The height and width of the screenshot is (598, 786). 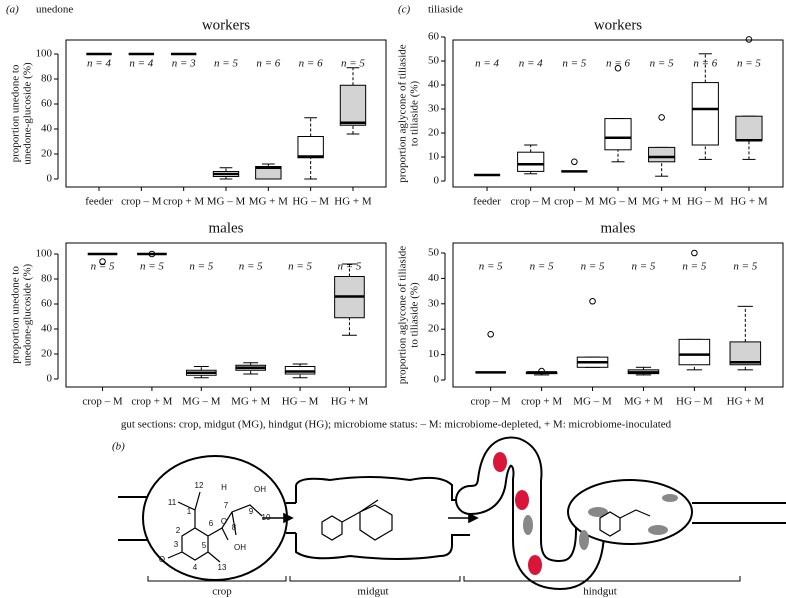 What do you see at coordinates (176, 544) in the screenshot?
I see `atom-label: 3` at bounding box center [176, 544].